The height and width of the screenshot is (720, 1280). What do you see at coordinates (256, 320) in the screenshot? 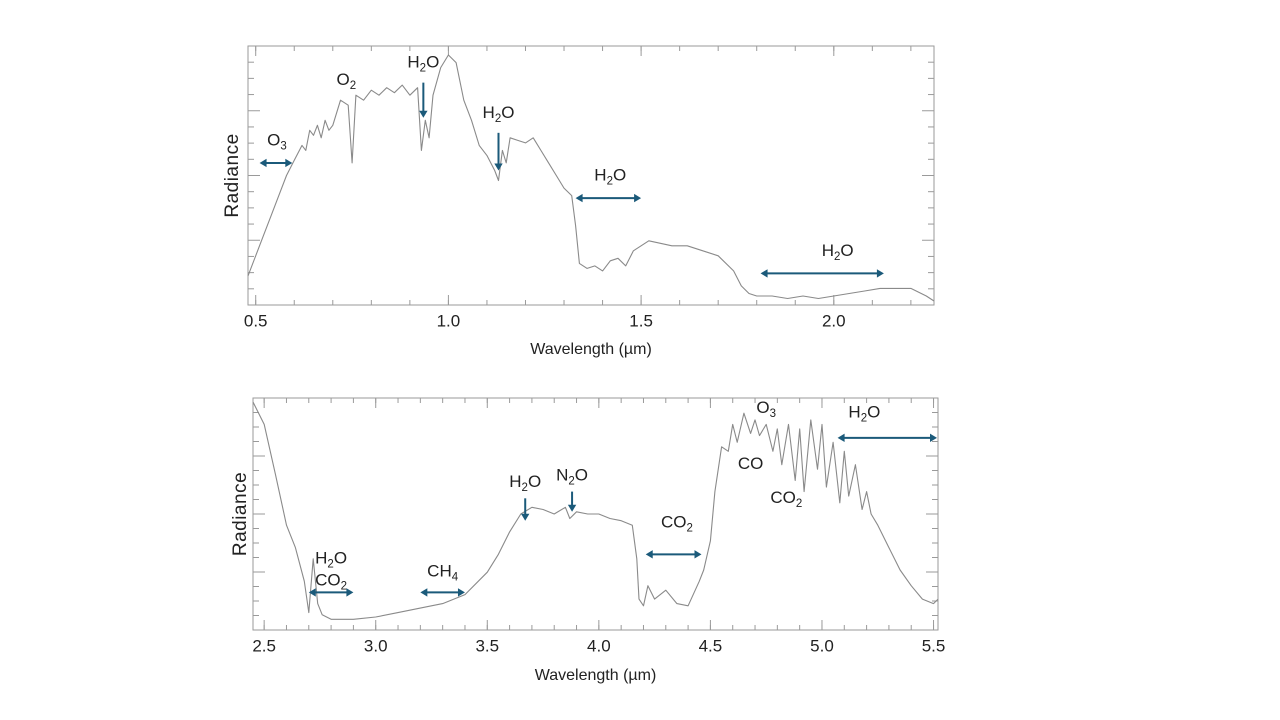
I see `x-tick-label: 0.5` at bounding box center [256, 320].